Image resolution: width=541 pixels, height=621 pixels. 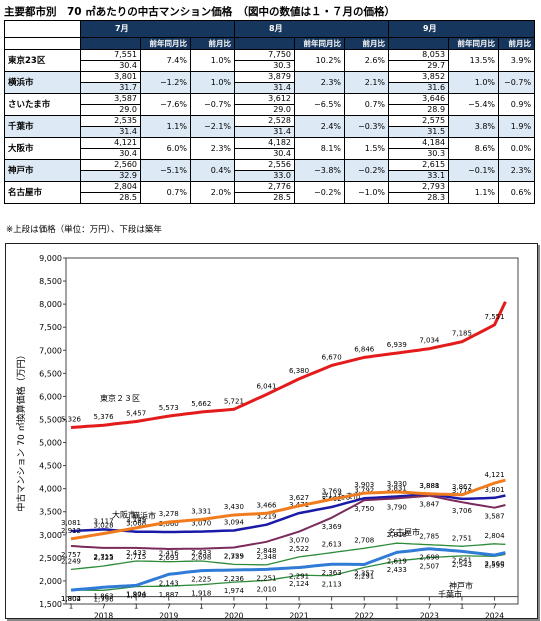 What do you see at coordinates (234, 507) in the screenshot?
I see `data-label: 3,430` at bounding box center [234, 507].